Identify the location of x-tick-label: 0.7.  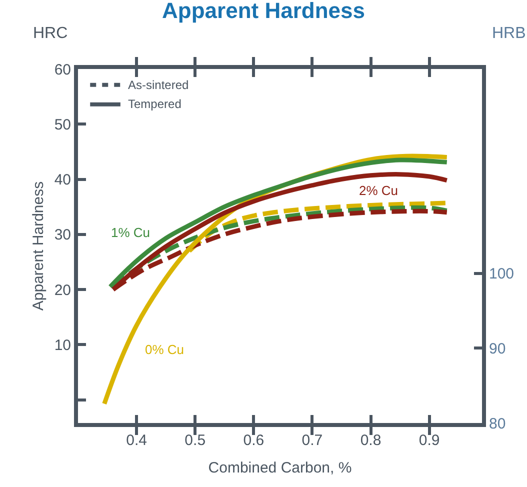
(312, 440).